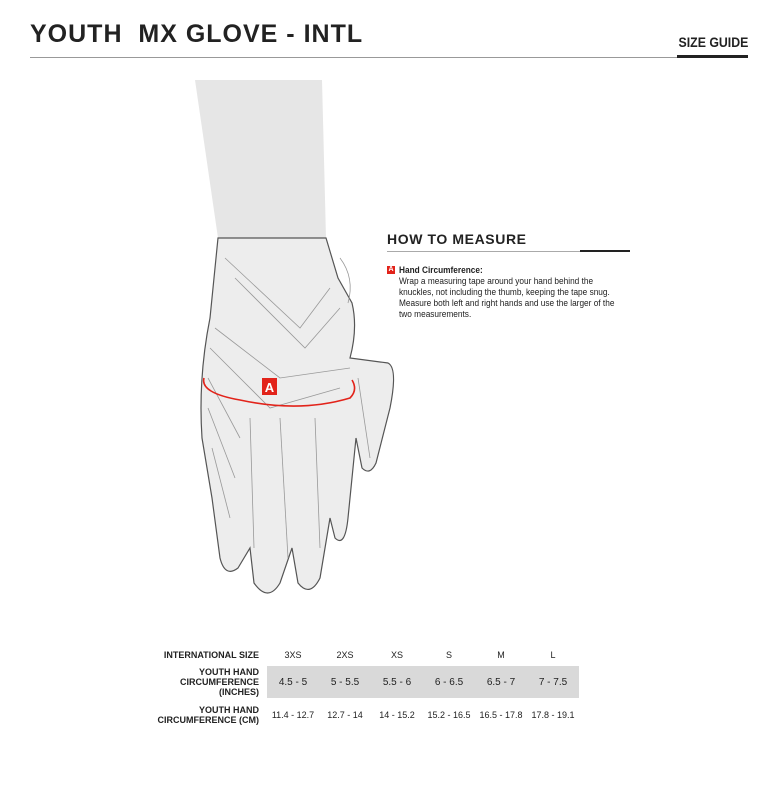  Describe the element at coordinates (293, 655) in the screenshot. I see `size-cell: 3XS` at that location.